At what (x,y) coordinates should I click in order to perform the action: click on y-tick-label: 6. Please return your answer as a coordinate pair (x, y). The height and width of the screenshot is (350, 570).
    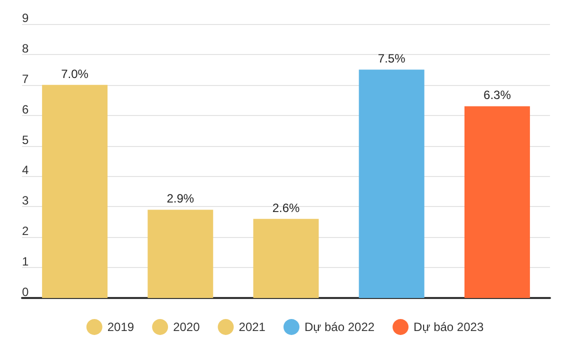
    Looking at the image, I should click on (25, 109).